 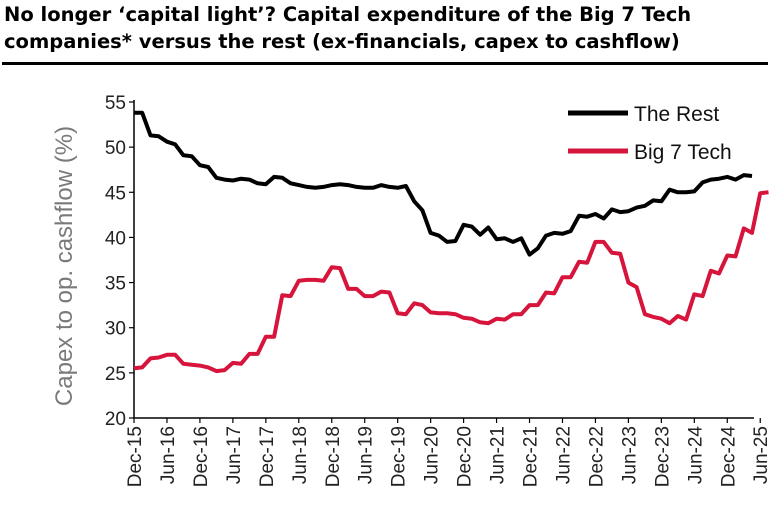 I want to click on x-tick-label: Jun-22, so click(x=563, y=455).